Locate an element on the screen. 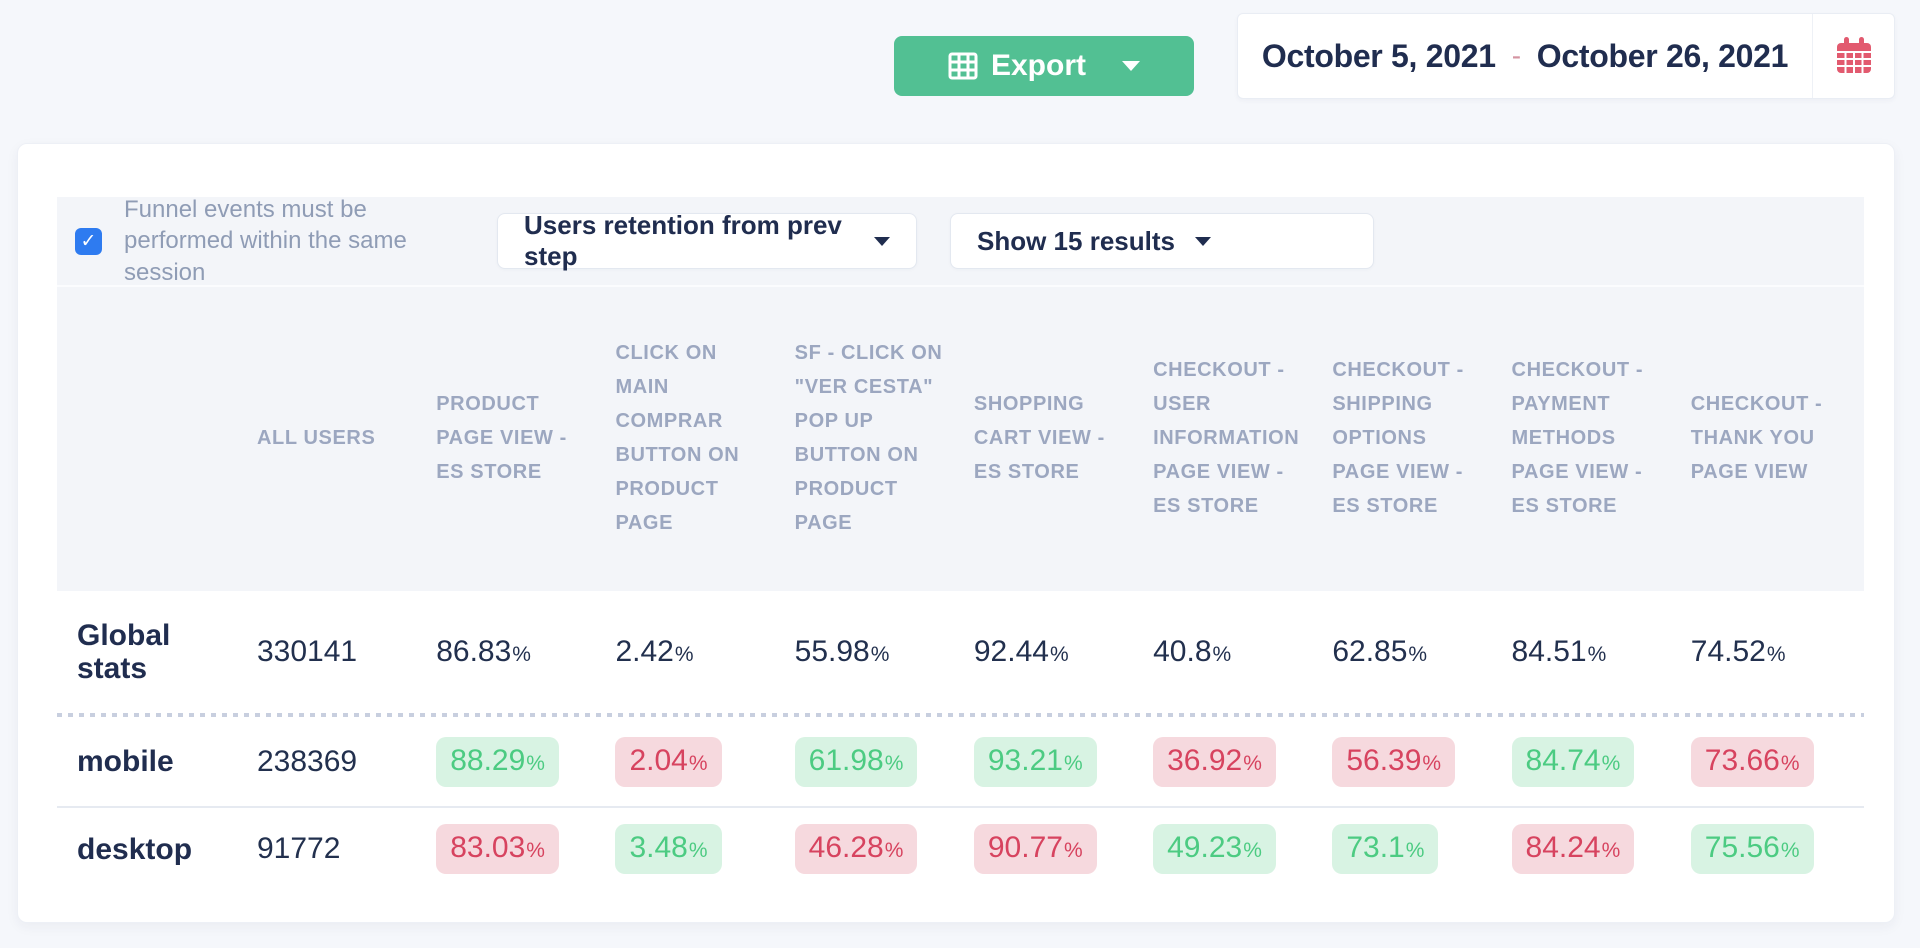 This screenshot has width=1920, height=948. retention-mode-select: Users retention from prev step is located at coordinates (707, 240).